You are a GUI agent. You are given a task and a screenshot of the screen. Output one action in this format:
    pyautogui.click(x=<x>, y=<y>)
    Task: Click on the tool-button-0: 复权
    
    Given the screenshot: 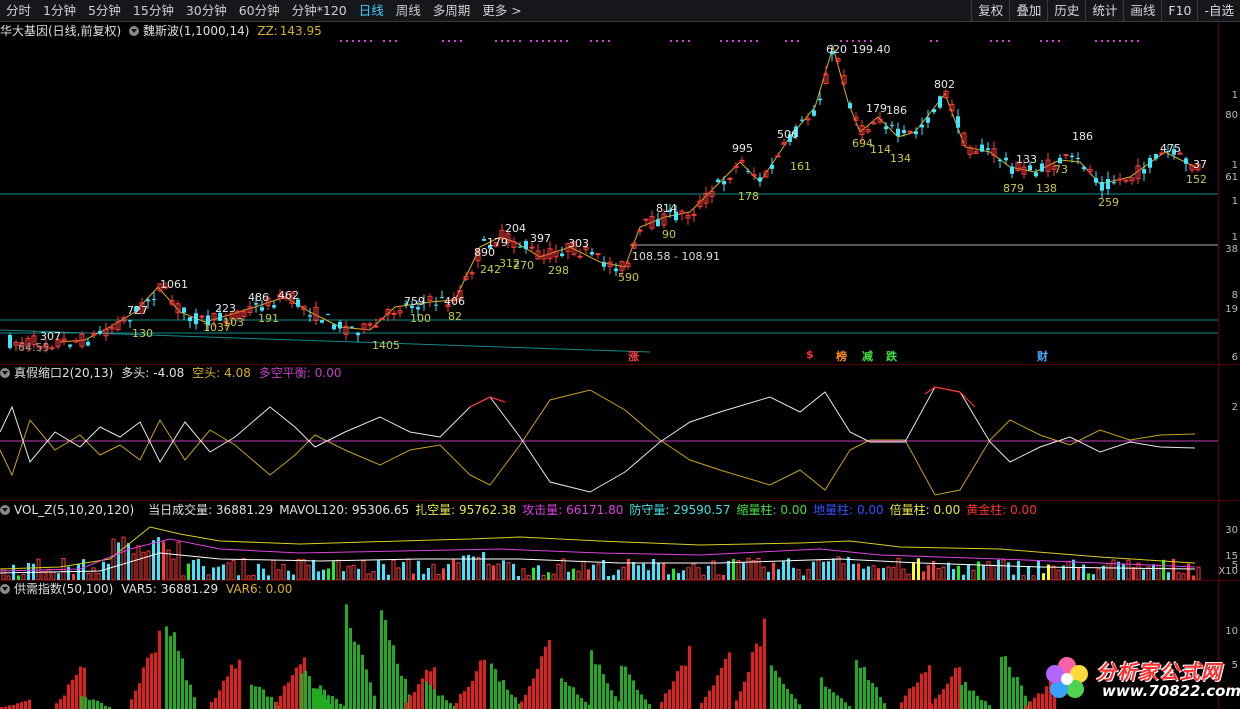 What is the action you would take?
    pyautogui.click(x=990, y=11)
    